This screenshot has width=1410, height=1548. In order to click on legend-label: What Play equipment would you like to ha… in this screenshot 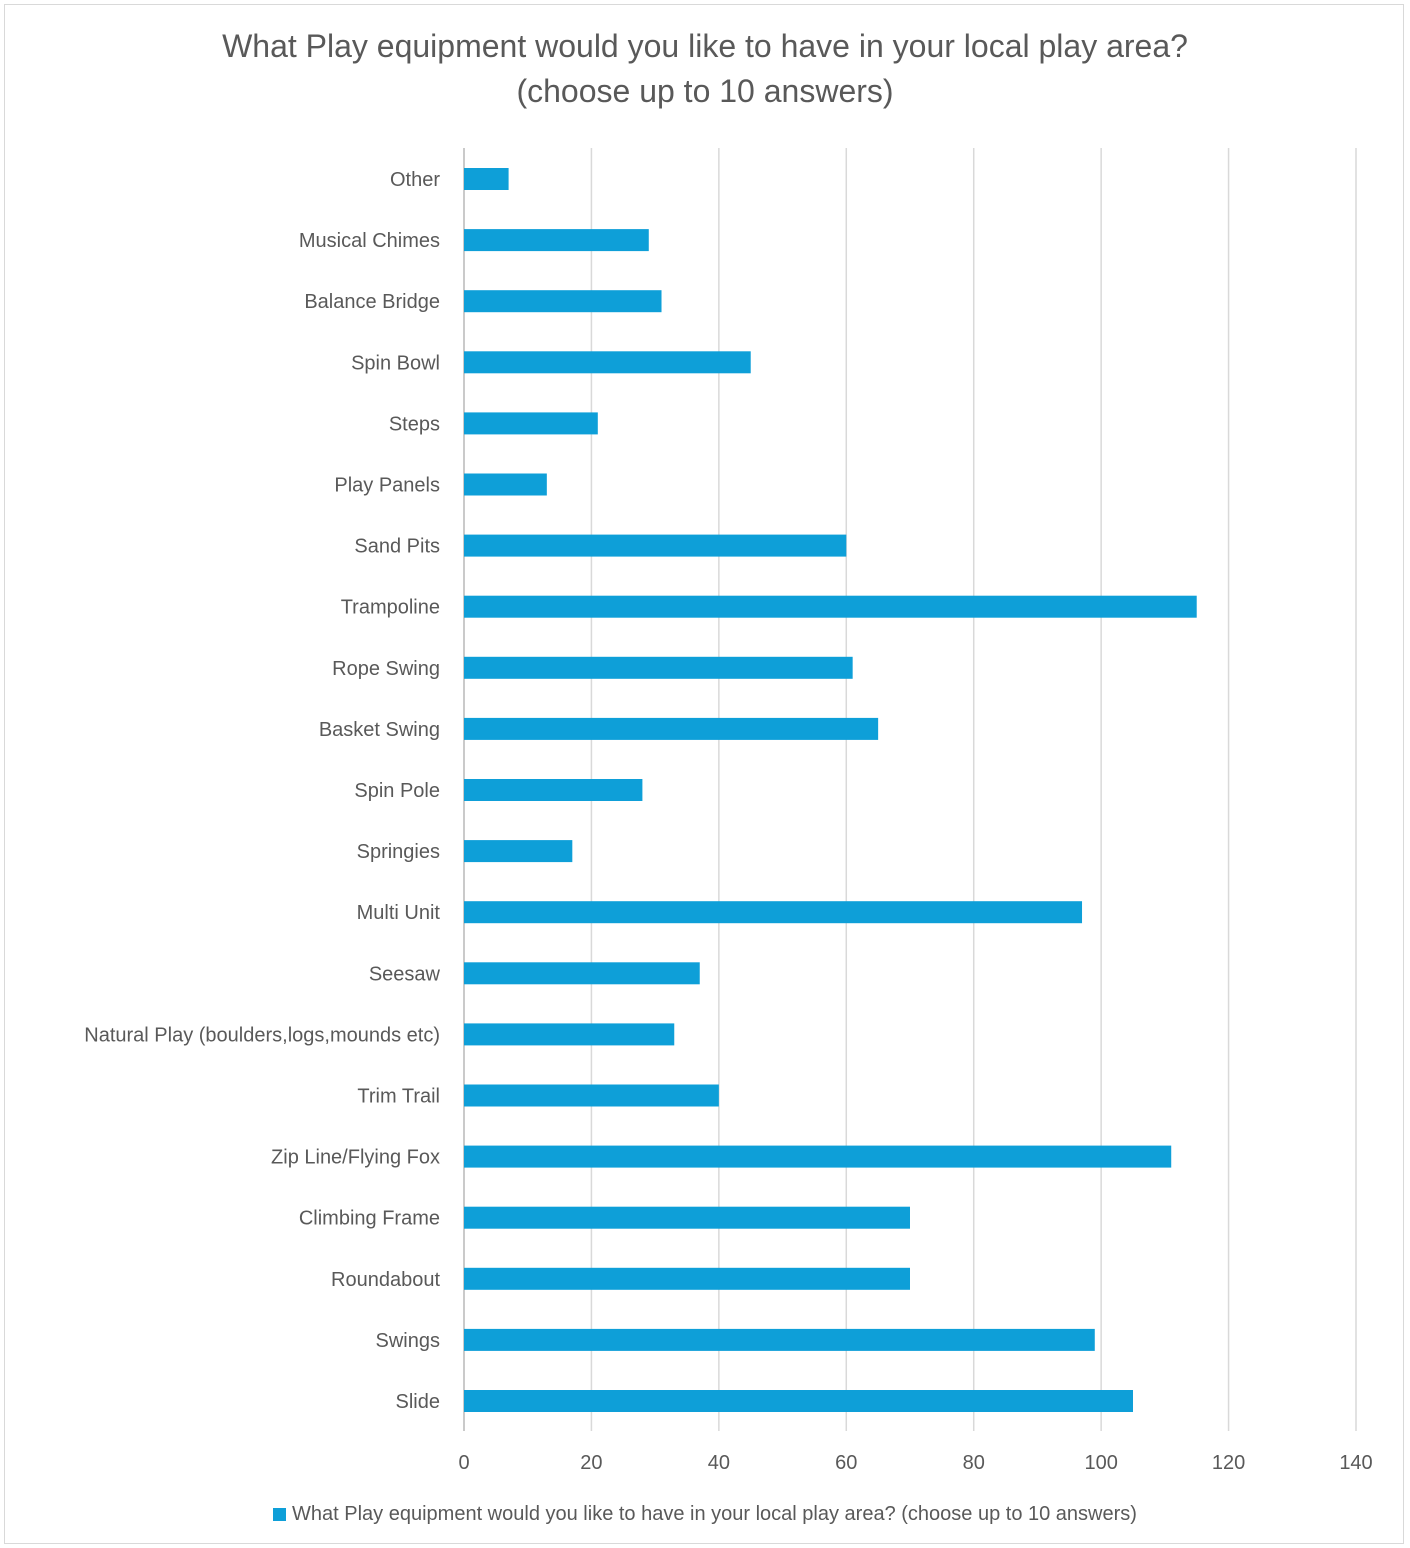, I will do `click(714, 1514)`.